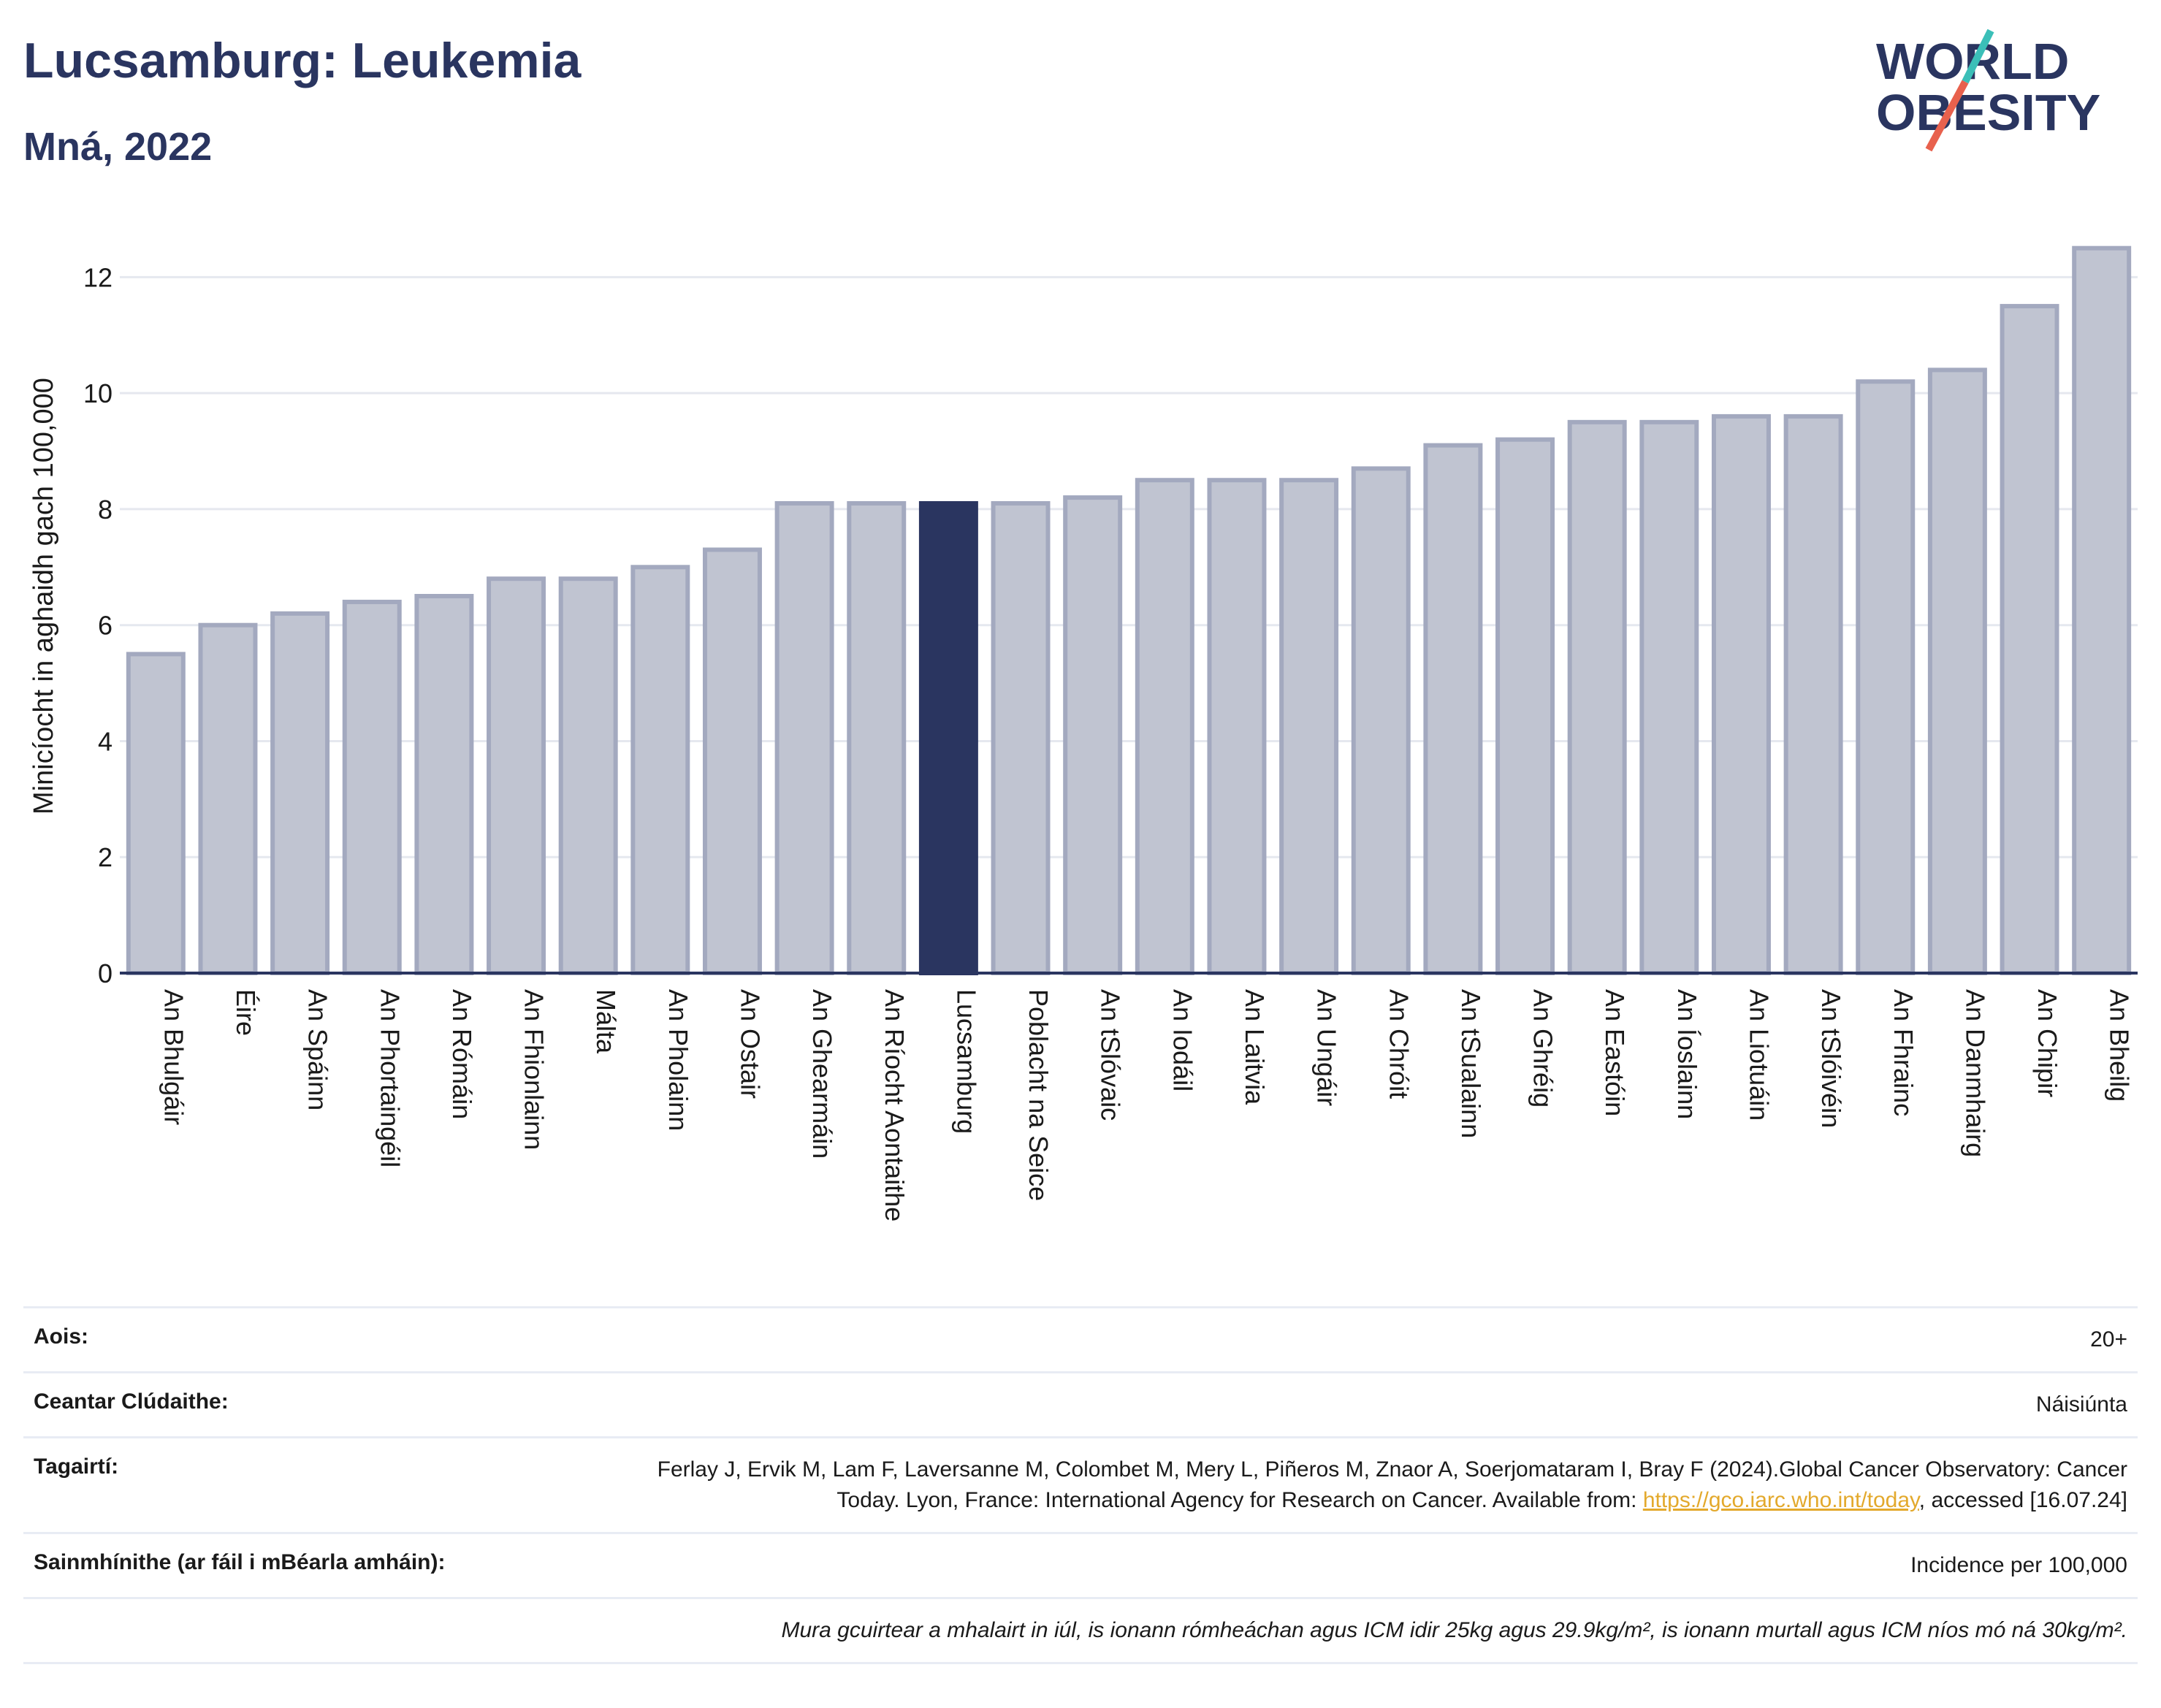  Describe the element at coordinates (1988, 113) in the screenshot. I see `logo-line2: OBESITY` at that location.